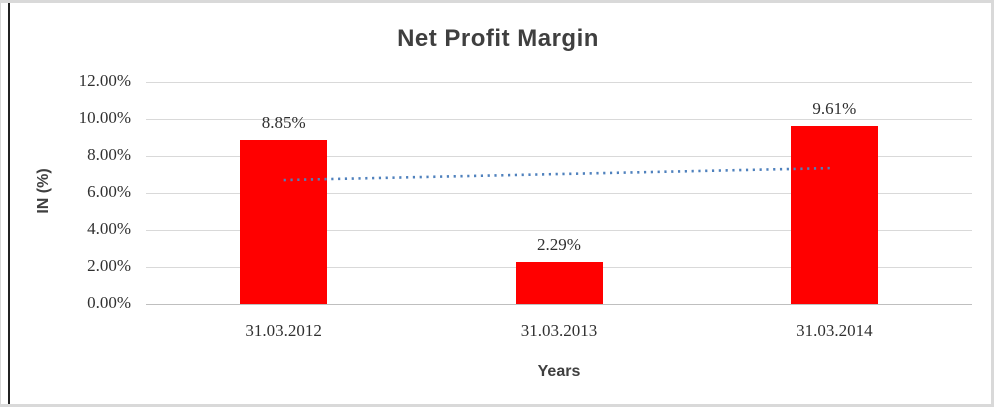 The image size is (994, 407). Describe the element at coordinates (109, 228) in the screenshot. I see `y-tick-label: 4.00%` at that location.